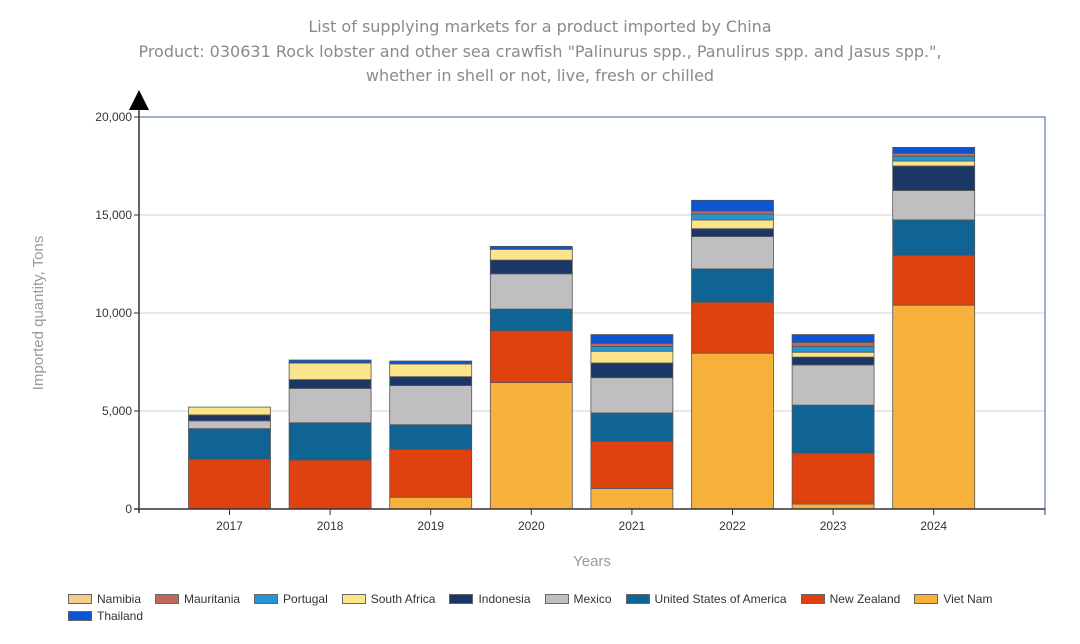 This screenshot has height=644, width=1080. I want to click on bar-segment-south-africa-2020, so click(531, 254).